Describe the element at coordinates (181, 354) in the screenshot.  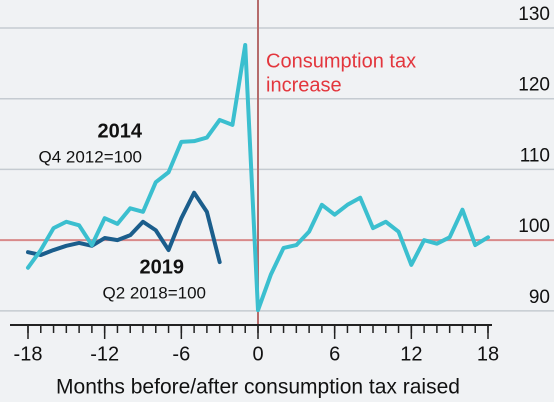
I see `x-tick-label: -6` at that location.